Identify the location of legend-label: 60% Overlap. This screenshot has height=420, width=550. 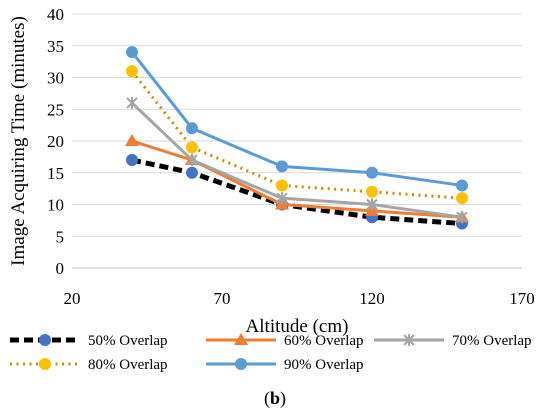
(324, 341).